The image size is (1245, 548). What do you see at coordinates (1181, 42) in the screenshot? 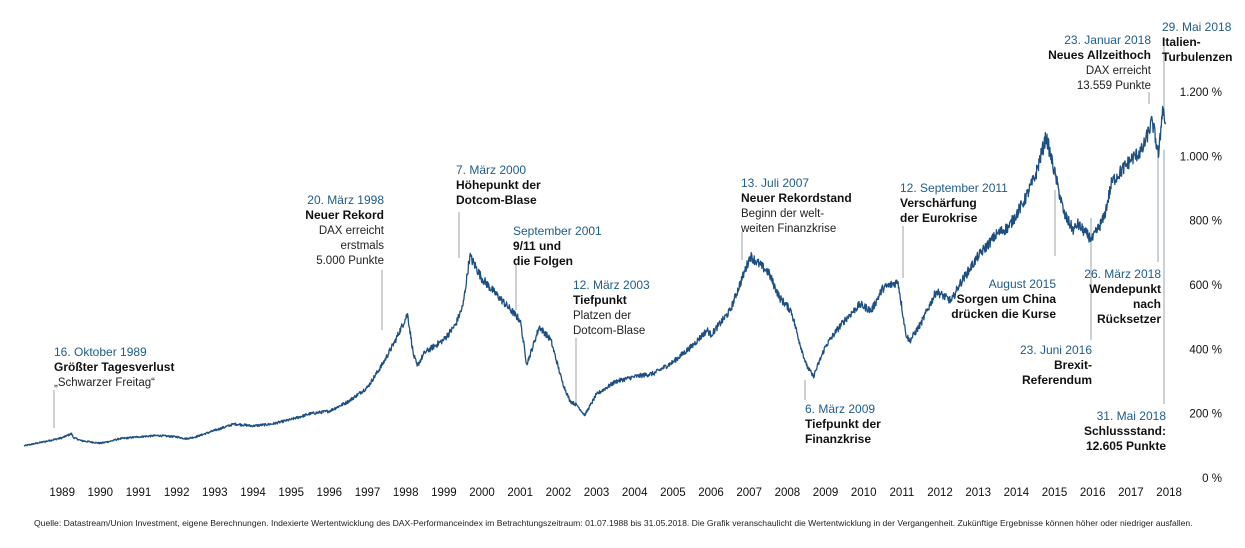
I see `annotation-title: Italien-` at bounding box center [1181, 42].